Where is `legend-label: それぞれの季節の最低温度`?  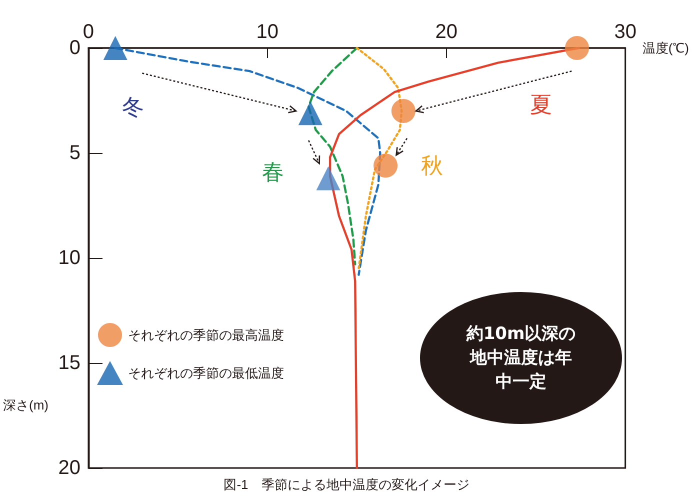
legend-label: それぞれの季節の最低温度 is located at coordinates (206, 373).